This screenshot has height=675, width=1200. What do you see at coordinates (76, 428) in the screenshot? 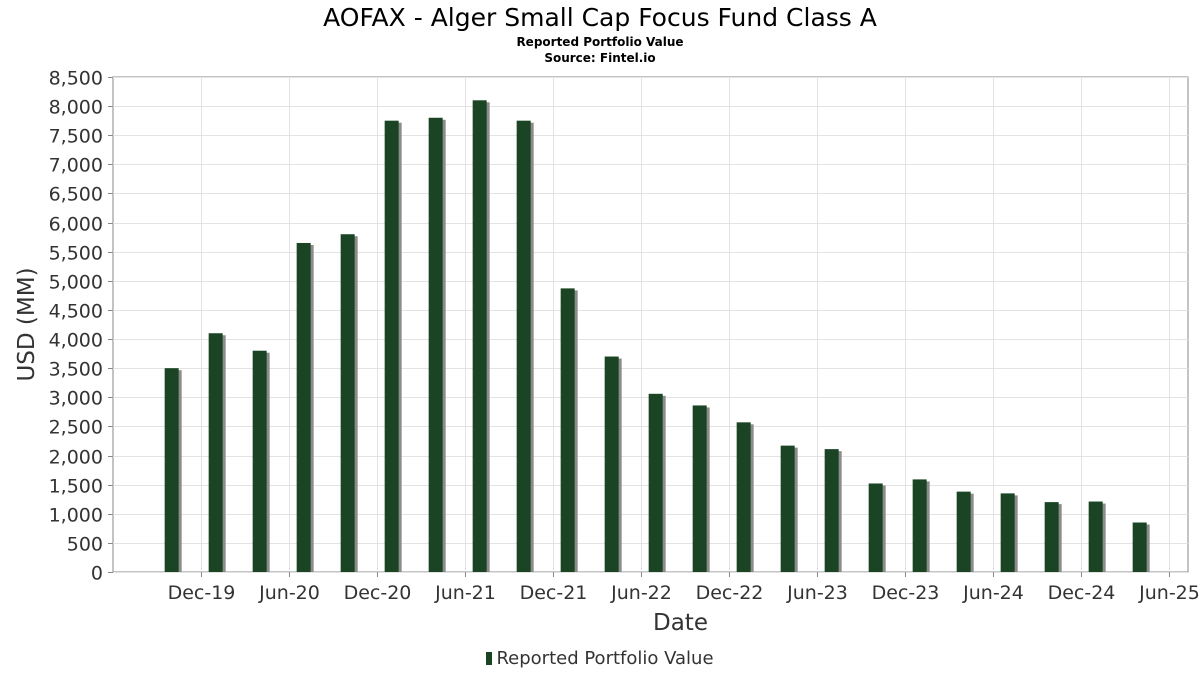
I see `y-tick-label: 2,500` at bounding box center [76, 428].